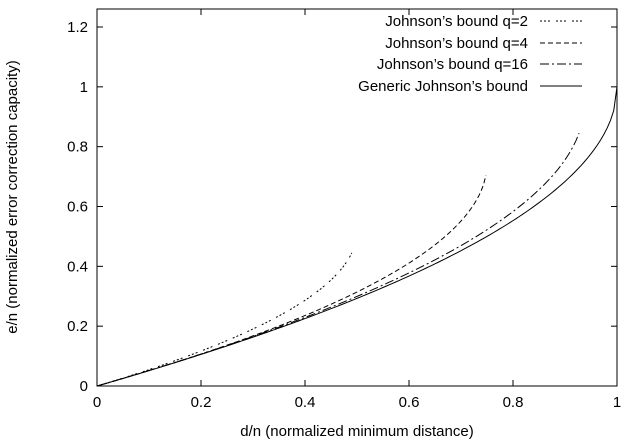 The width and height of the screenshot is (630, 443). I want to click on legend-label-3: Johnson’s bound q=16, so click(452, 64).